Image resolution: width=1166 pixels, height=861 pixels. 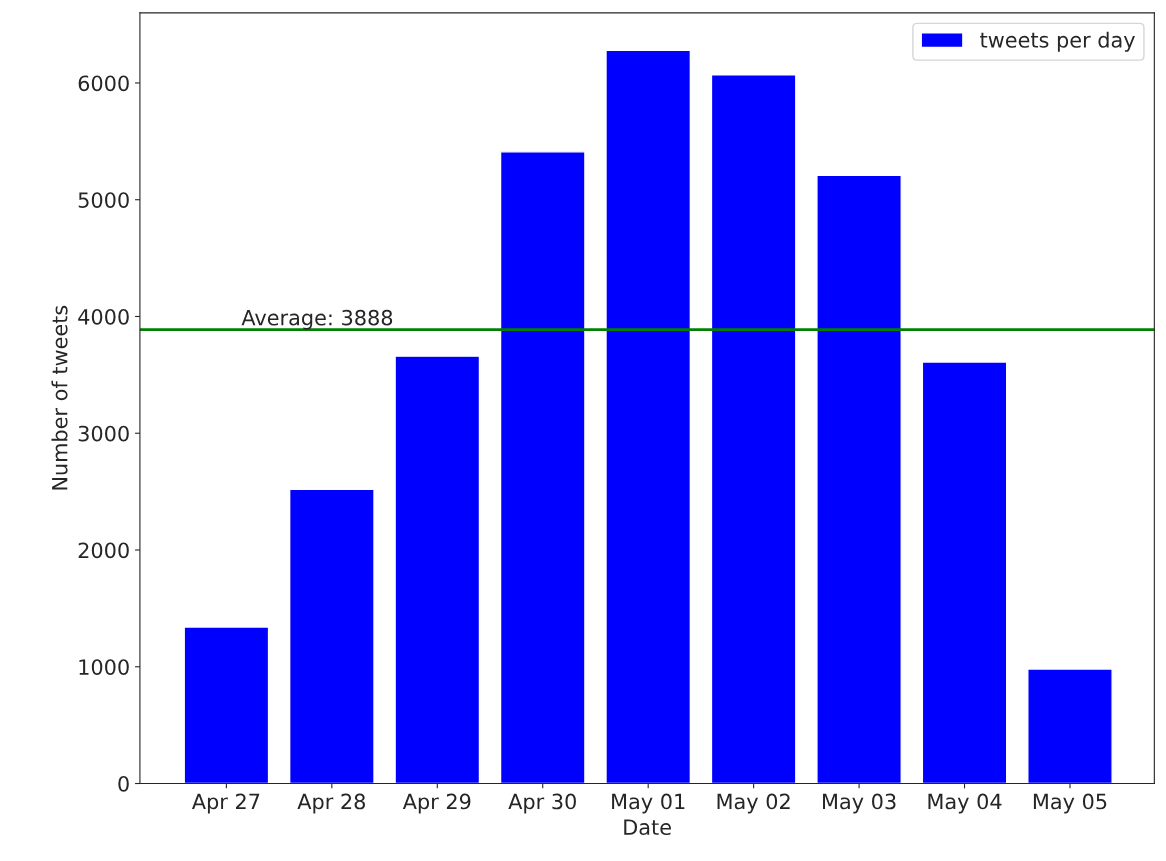 I want to click on y-tick-label: 1000, so click(x=104, y=667).